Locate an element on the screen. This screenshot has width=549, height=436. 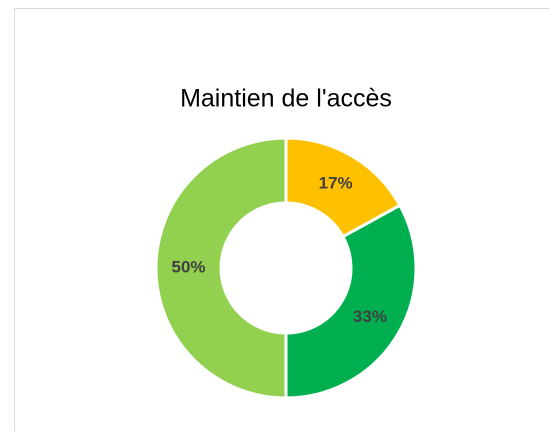
data-label: 50% is located at coordinates (188, 266).